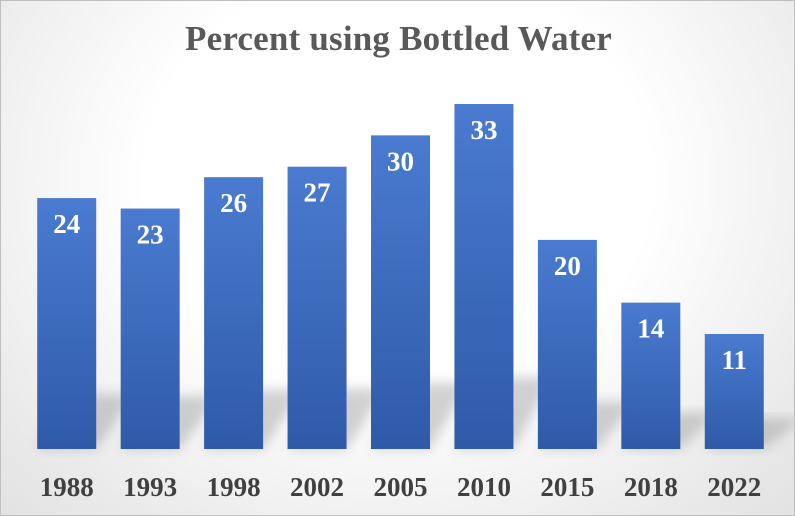 Image resolution: width=795 pixels, height=516 pixels. Describe the element at coordinates (150, 487) in the screenshot. I see `x-tick-label-1993: 1993` at that location.